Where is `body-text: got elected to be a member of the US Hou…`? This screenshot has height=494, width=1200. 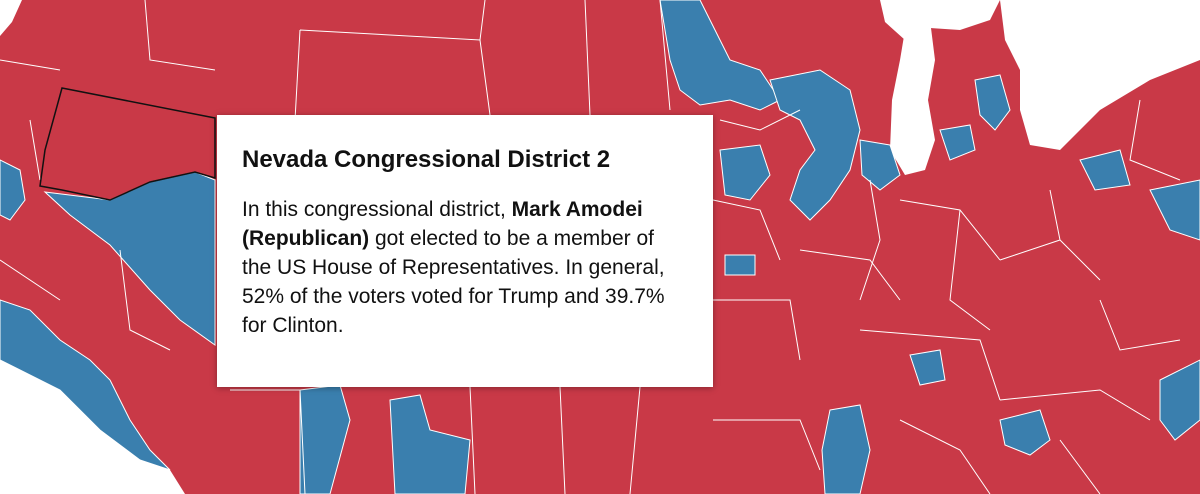
body-text: got elected to be a member of the US Hou… is located at coordinates (453, 282).